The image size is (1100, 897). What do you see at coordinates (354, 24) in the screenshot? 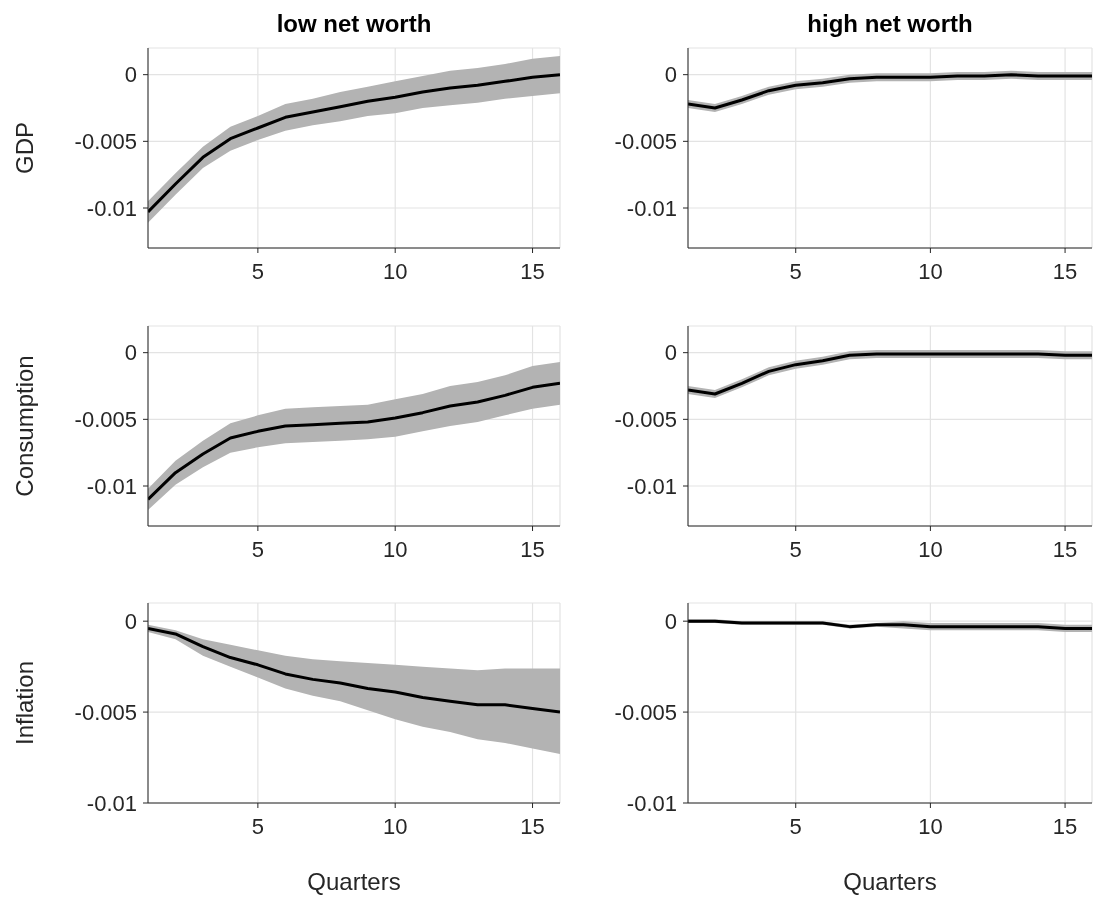
I see `chart-title: low net worth` at bounding box center [354, 24].